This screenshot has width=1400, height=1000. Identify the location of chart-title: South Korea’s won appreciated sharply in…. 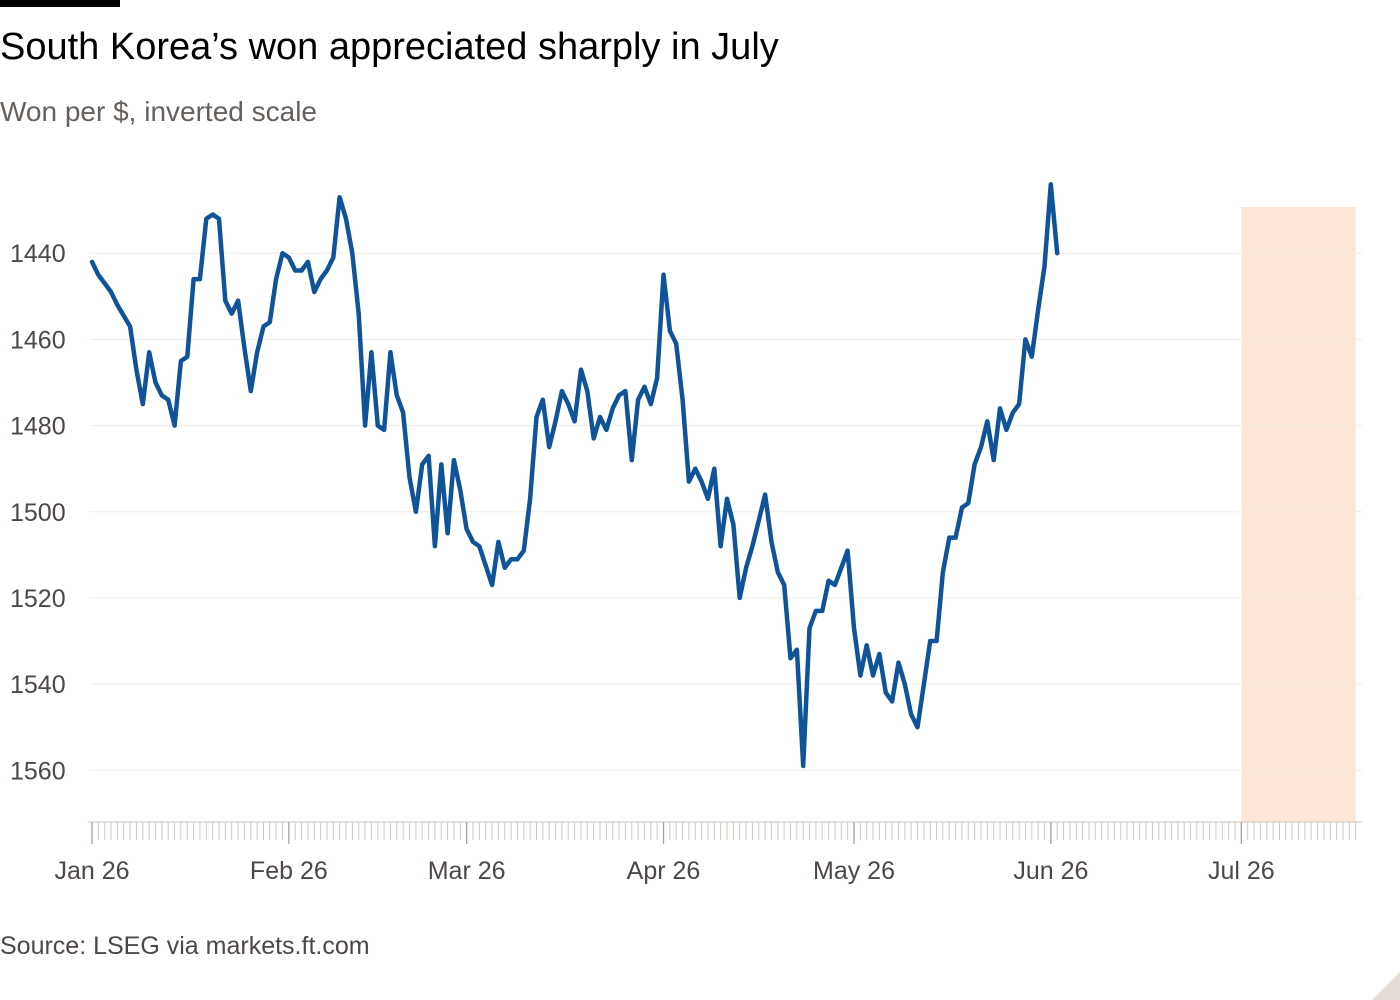
(389, 47).